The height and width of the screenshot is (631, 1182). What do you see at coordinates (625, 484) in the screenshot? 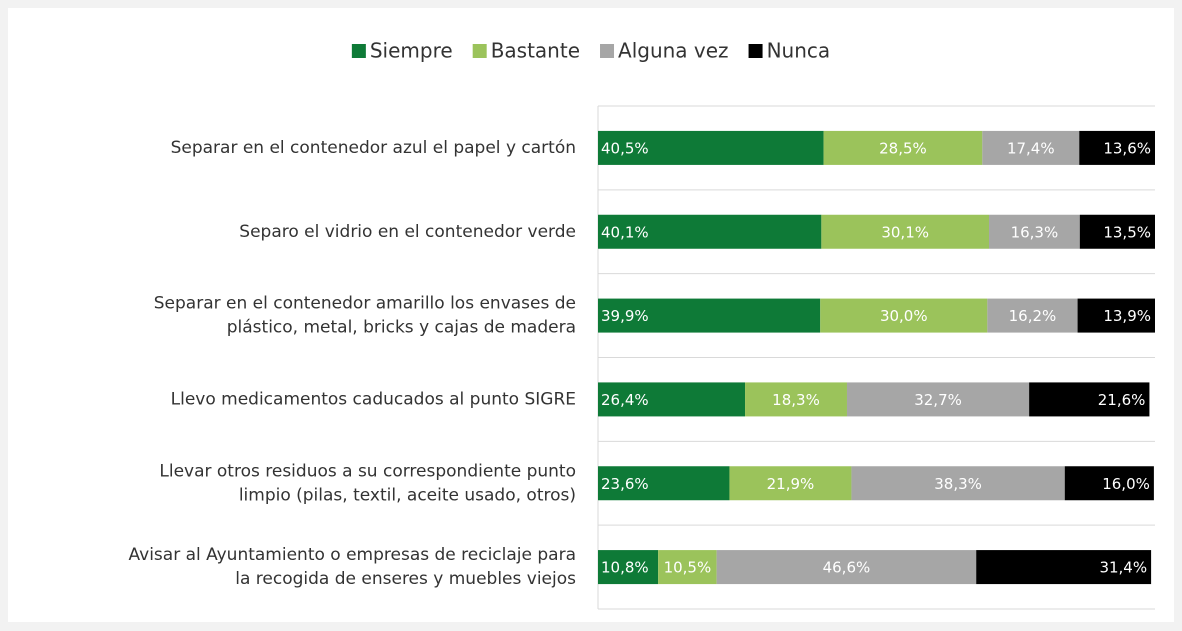
I see `value-label: 23,6%` at bounding box center [625, 484].